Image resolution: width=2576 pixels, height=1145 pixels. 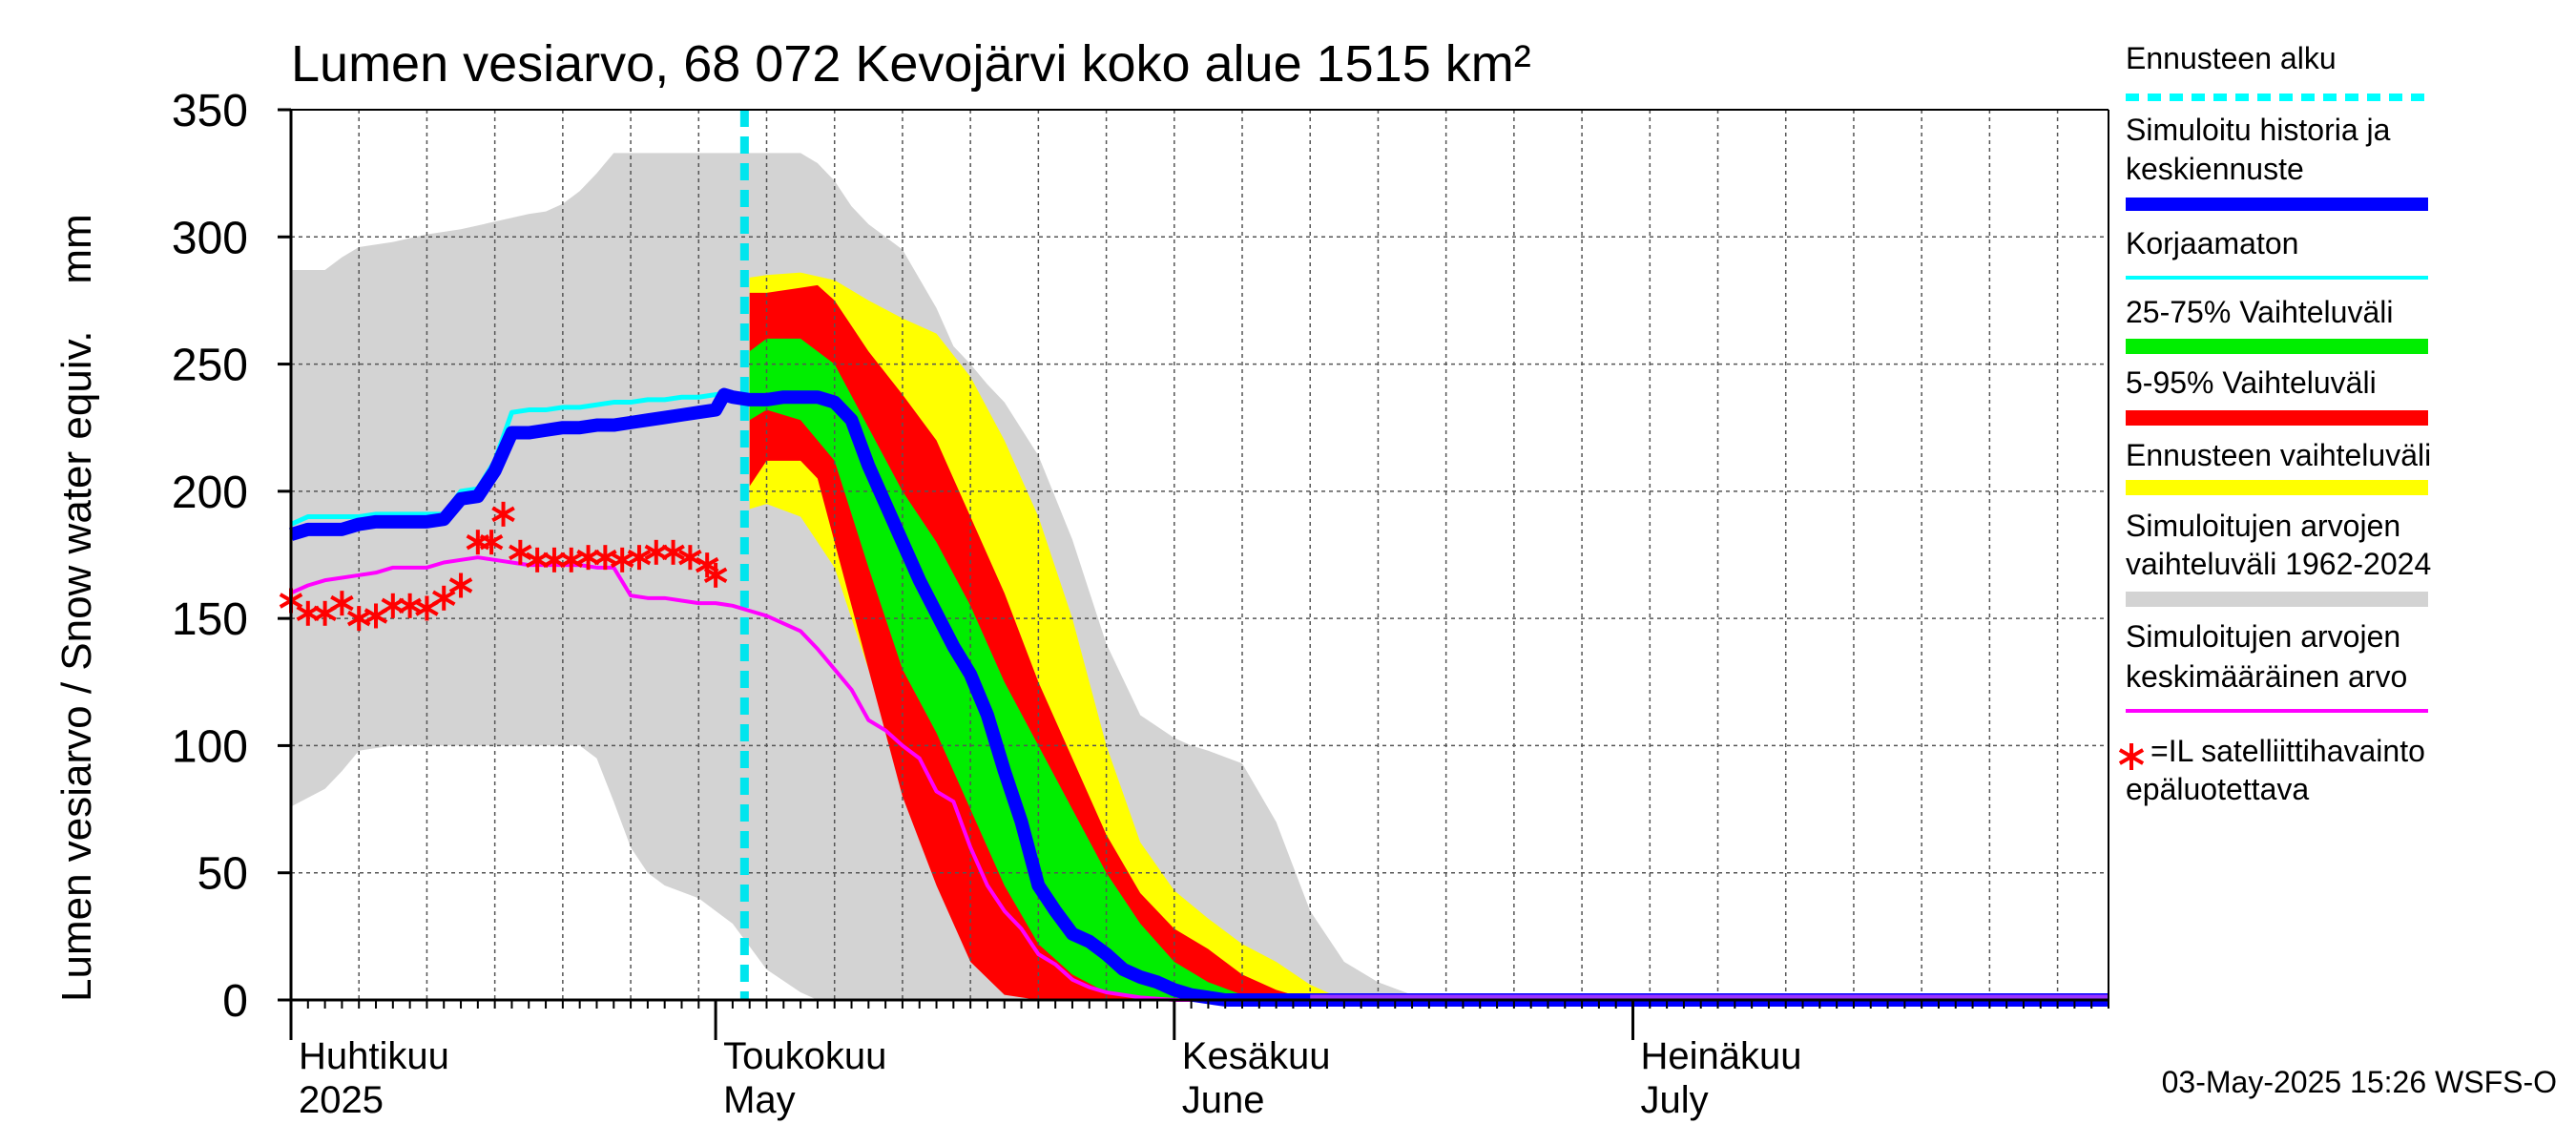 What do you see at coordinates (235, 1001) in the screenshot?
I see `y-tick-label-0: 0` at bounding box center [235, 1001].